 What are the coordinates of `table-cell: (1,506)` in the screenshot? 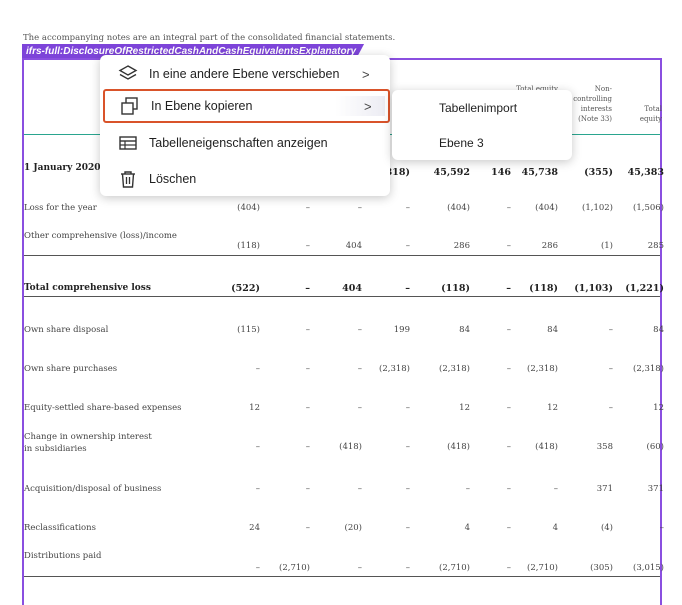 It's located at (648, 208).